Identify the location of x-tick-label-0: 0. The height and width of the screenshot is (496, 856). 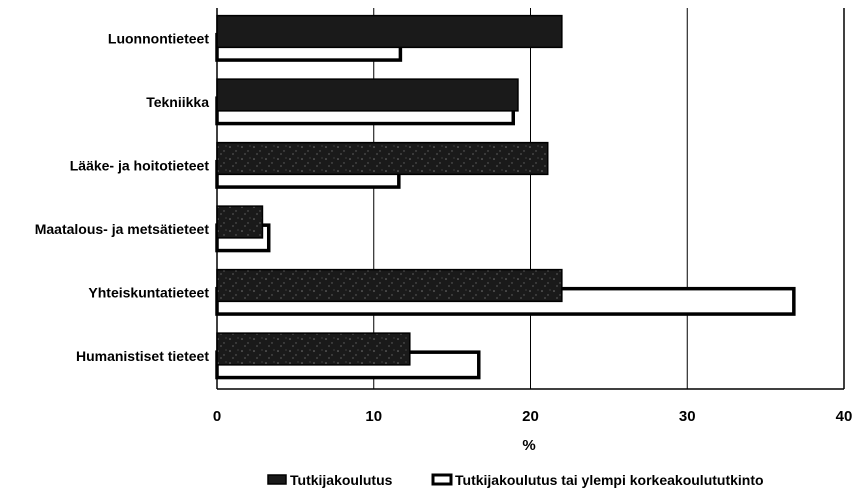
(217, 416).